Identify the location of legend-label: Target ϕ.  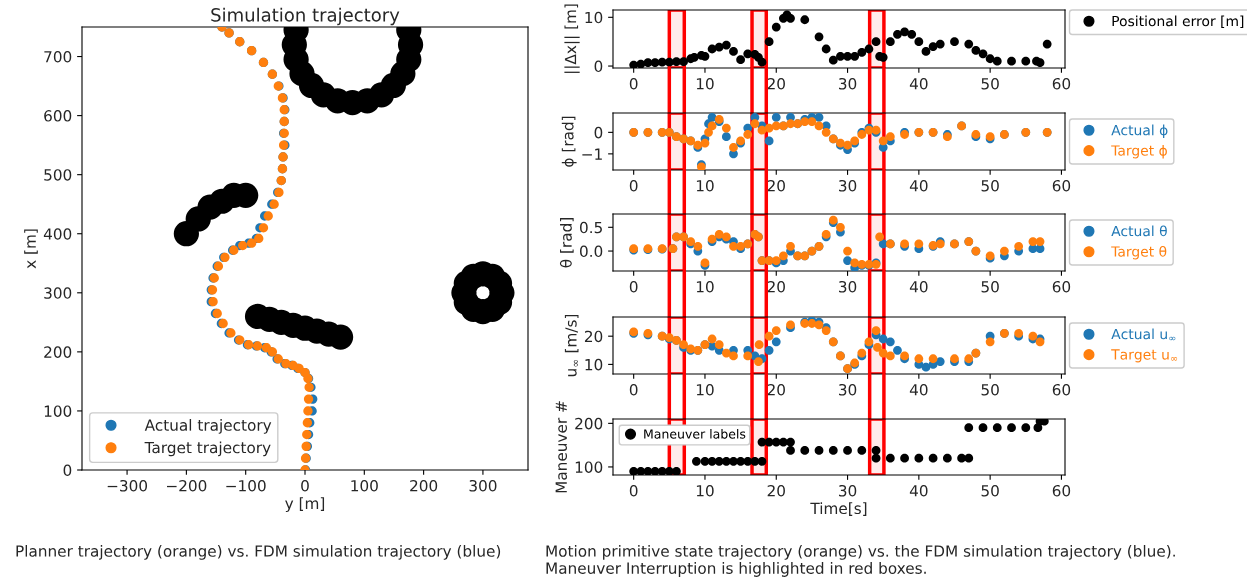
(1139, 151).